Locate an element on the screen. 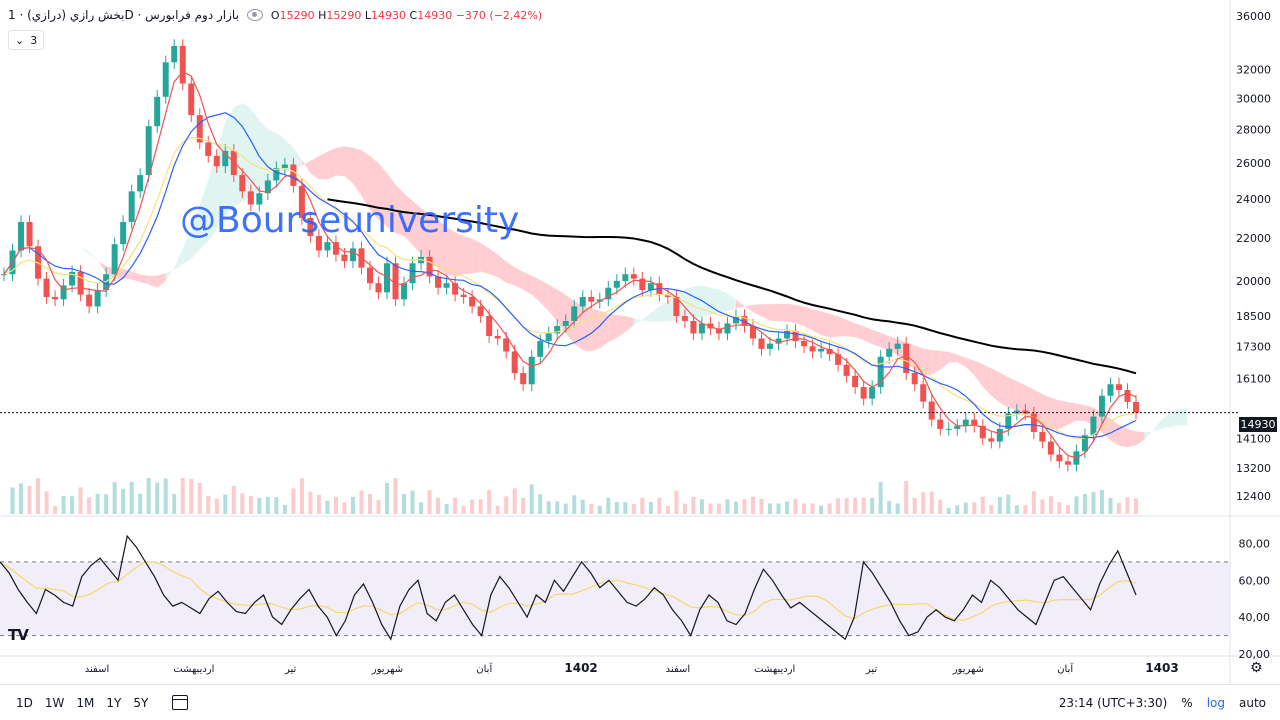  tf-1m: 1M is located at coordinates (85, 702).